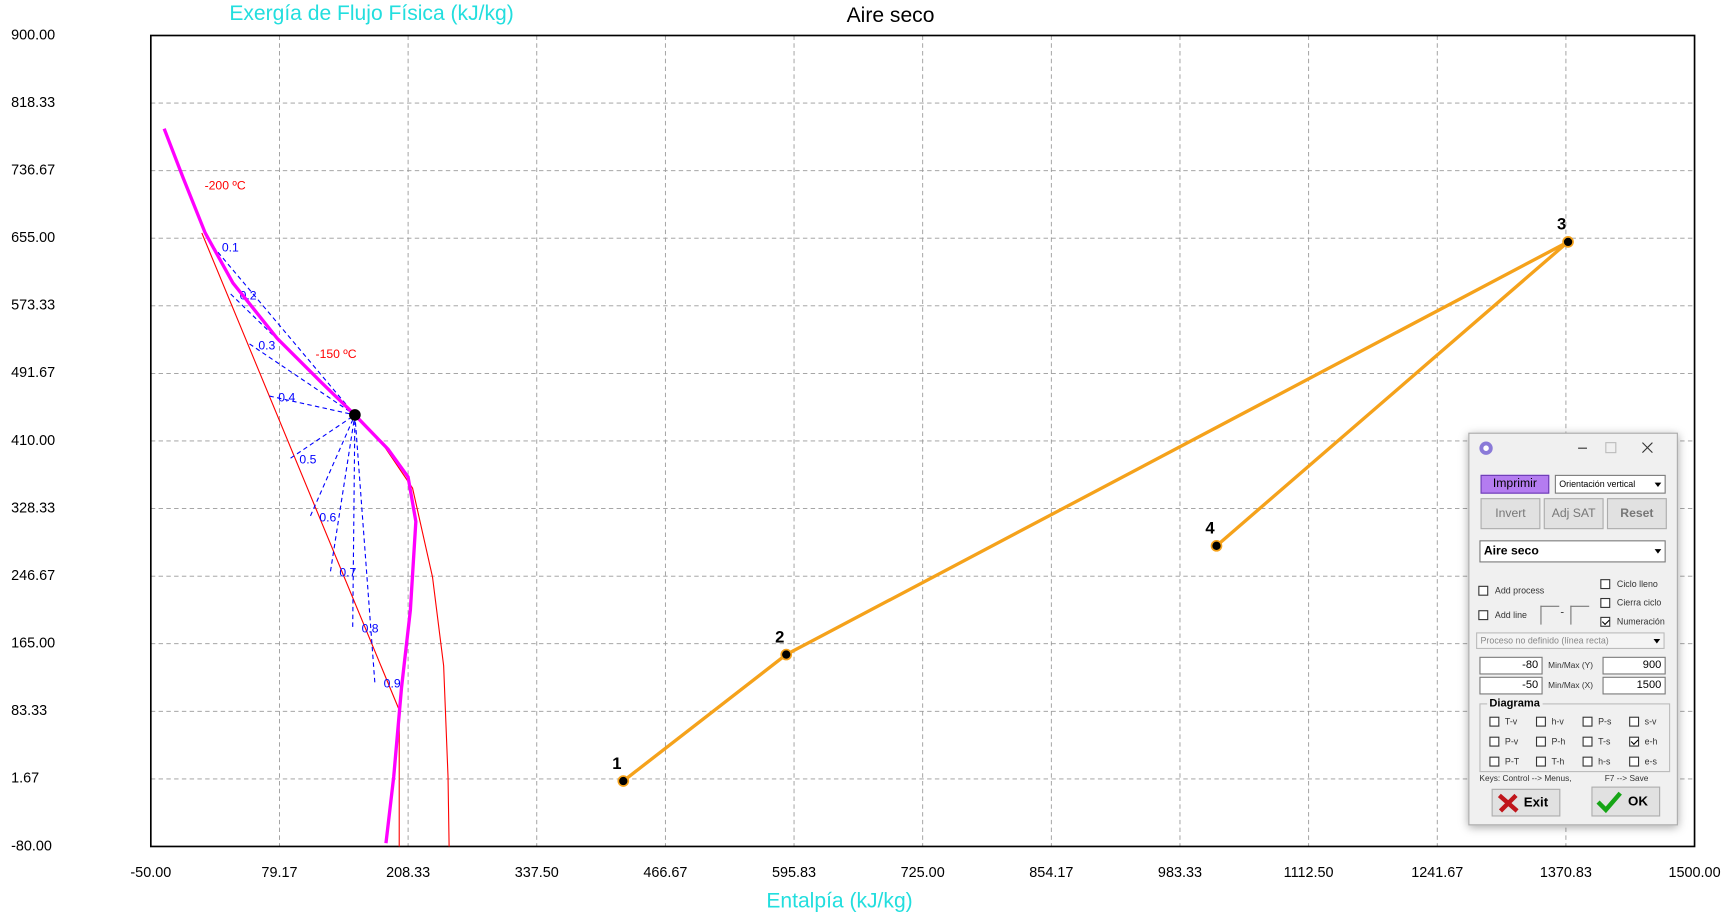 The height and width of the screenshot is (923, 1730). Describe the element at coordinates (1636, 514) in the screenshot. I see `reset-button: Reset` at that location.